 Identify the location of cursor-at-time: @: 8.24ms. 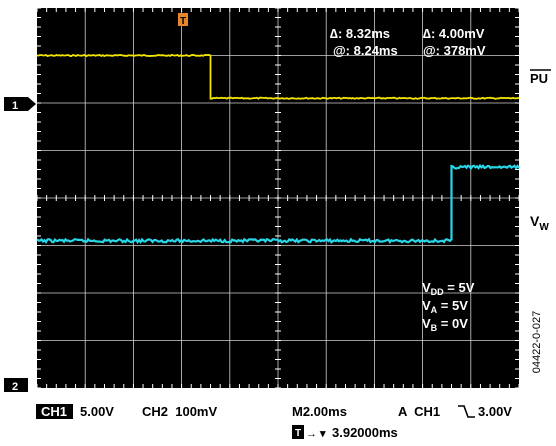
(365, 50).